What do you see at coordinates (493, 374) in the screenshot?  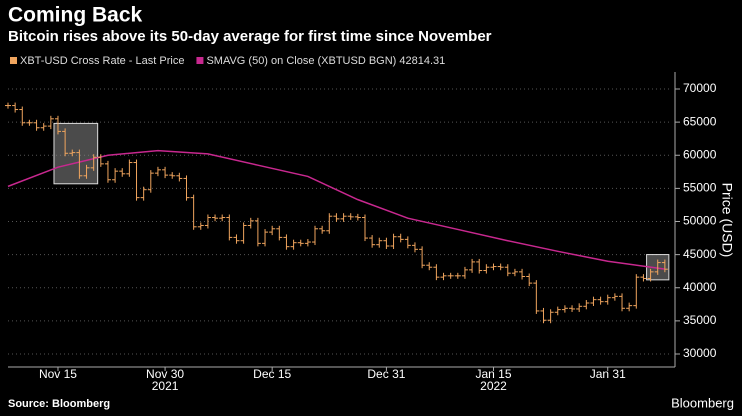 I see `x-tick-label: Jan 15` at bounding box center [493, 374].